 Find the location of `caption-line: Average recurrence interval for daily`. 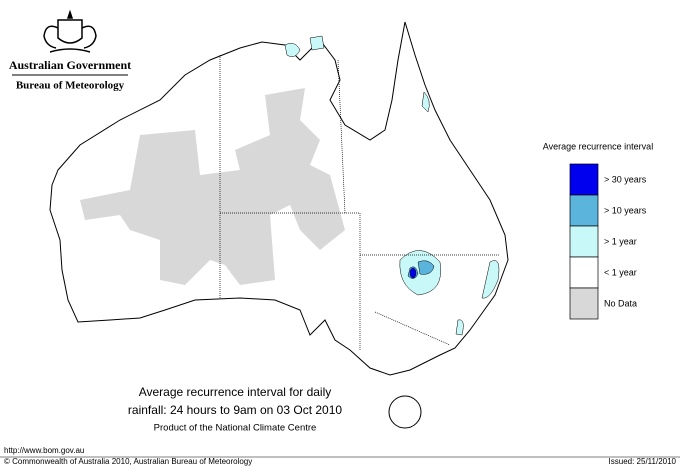

caption-line: Average recurrence interval for daily is located at coordinates (235, 392).